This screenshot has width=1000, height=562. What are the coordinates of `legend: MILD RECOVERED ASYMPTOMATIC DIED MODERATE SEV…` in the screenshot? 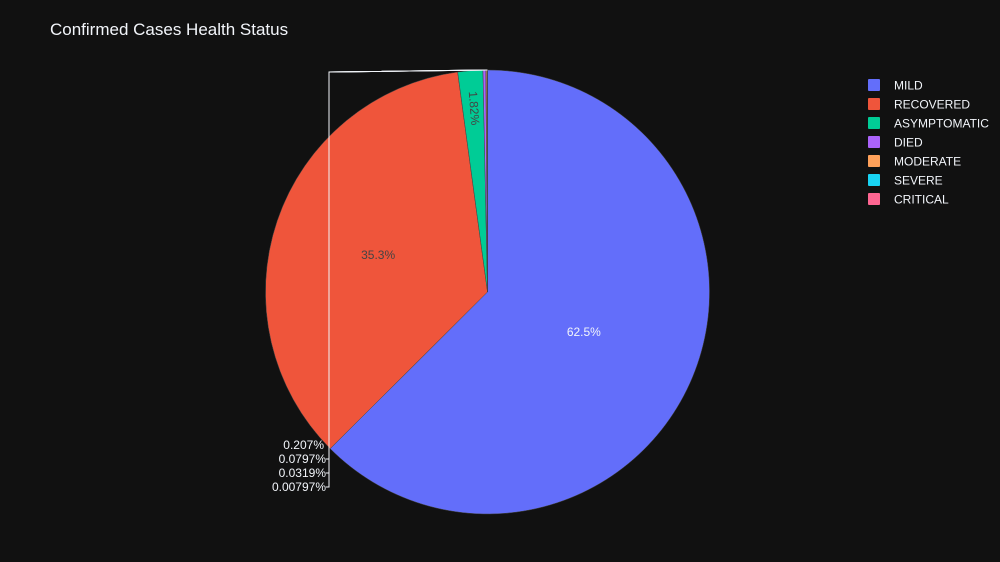 It's located at (928, 143).